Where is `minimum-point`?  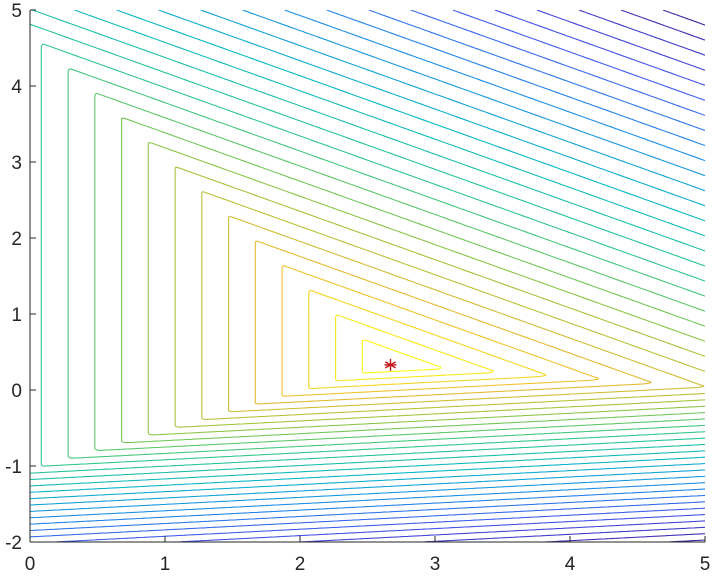
minimum-point is located at coordinates (390, 364).